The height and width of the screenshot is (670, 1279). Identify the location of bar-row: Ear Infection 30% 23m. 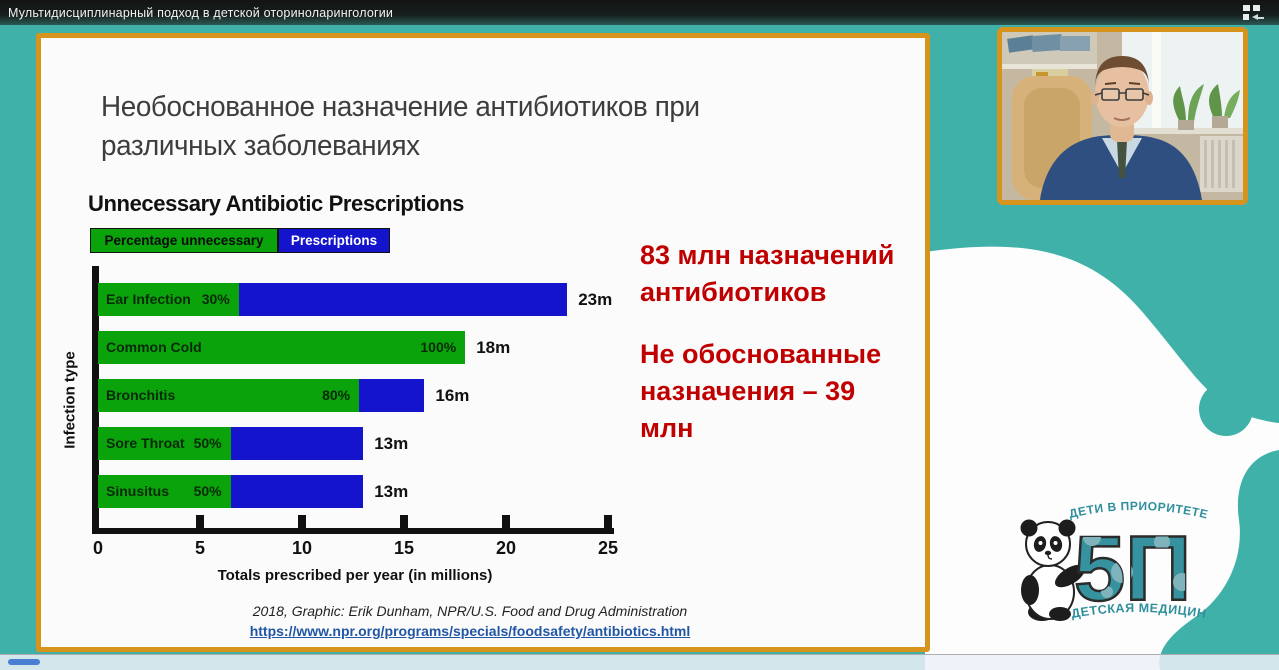
(355, 299).